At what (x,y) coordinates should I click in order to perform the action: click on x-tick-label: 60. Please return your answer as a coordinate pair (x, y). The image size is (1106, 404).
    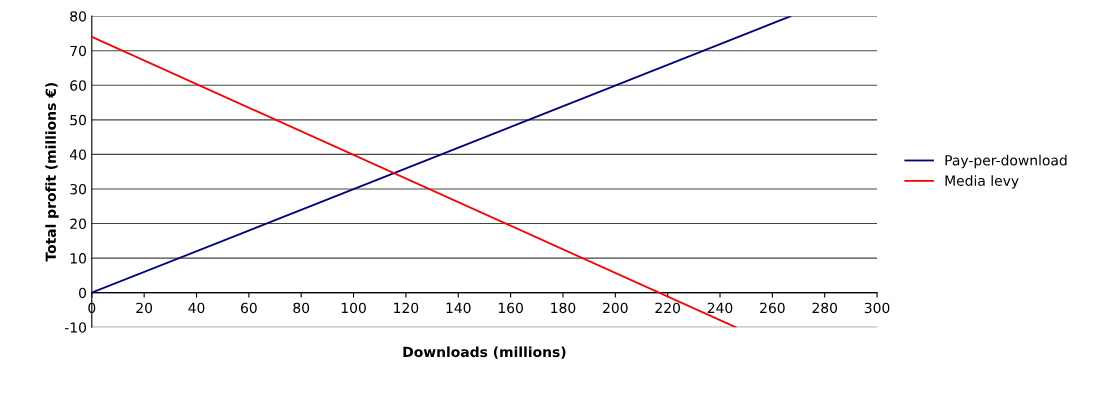
    Looking at the image, I should click on (248, 308).